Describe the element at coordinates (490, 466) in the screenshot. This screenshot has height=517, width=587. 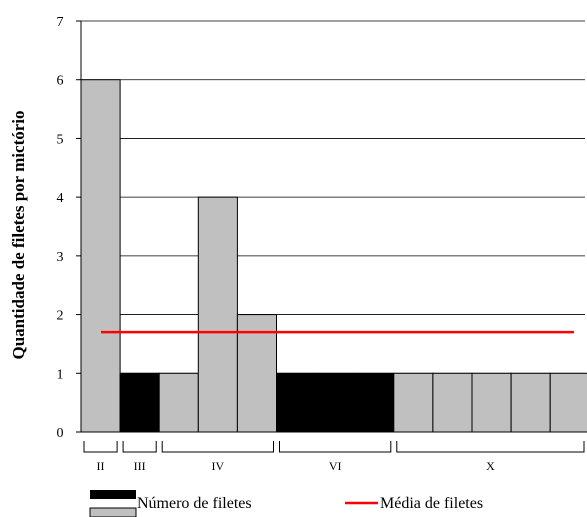
I see `group-label: X` at that location.